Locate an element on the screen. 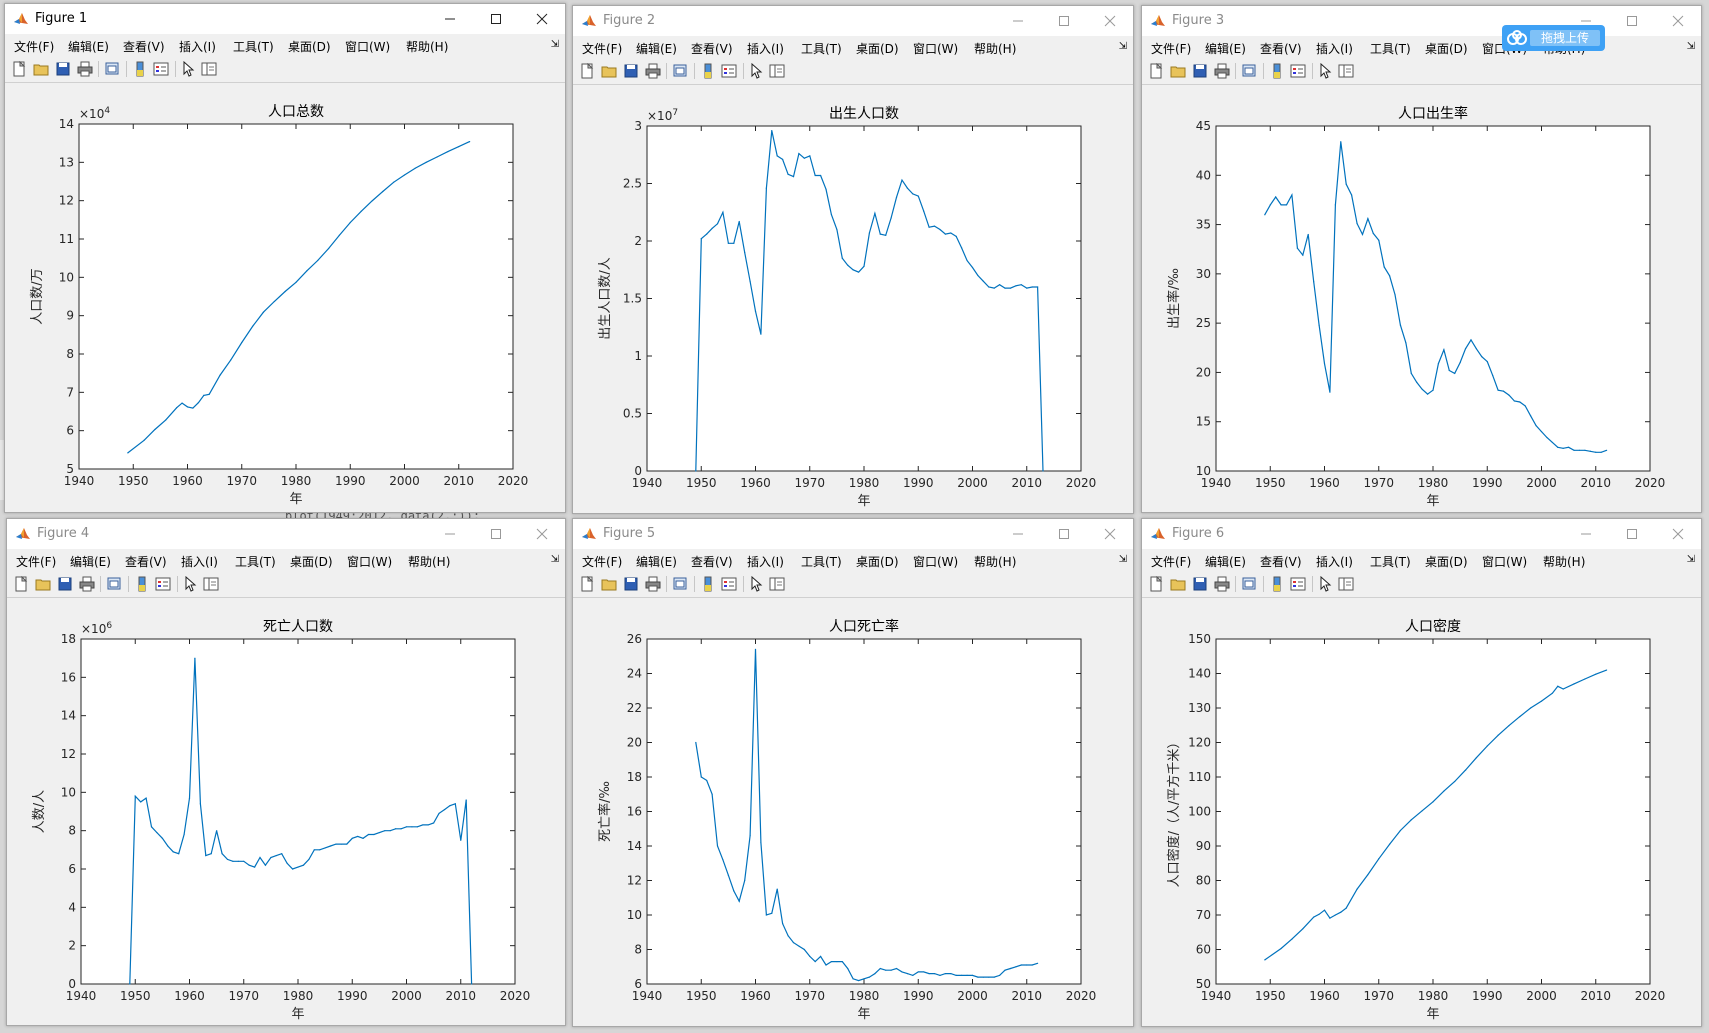 The height and width of the screenshot is (1033, 1709). window-titlebar: Figure 6 is located at coordinates (1421, 534).